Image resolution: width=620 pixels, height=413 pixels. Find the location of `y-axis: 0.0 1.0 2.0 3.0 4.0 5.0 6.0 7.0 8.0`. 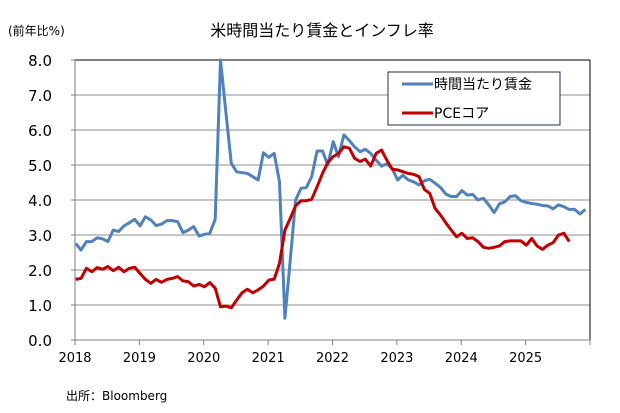

y-axis: 0.0 1.0 2.0 3.0 4.0 5.0 6.0 7.0 8.0 is located at coordinates (52, 201).